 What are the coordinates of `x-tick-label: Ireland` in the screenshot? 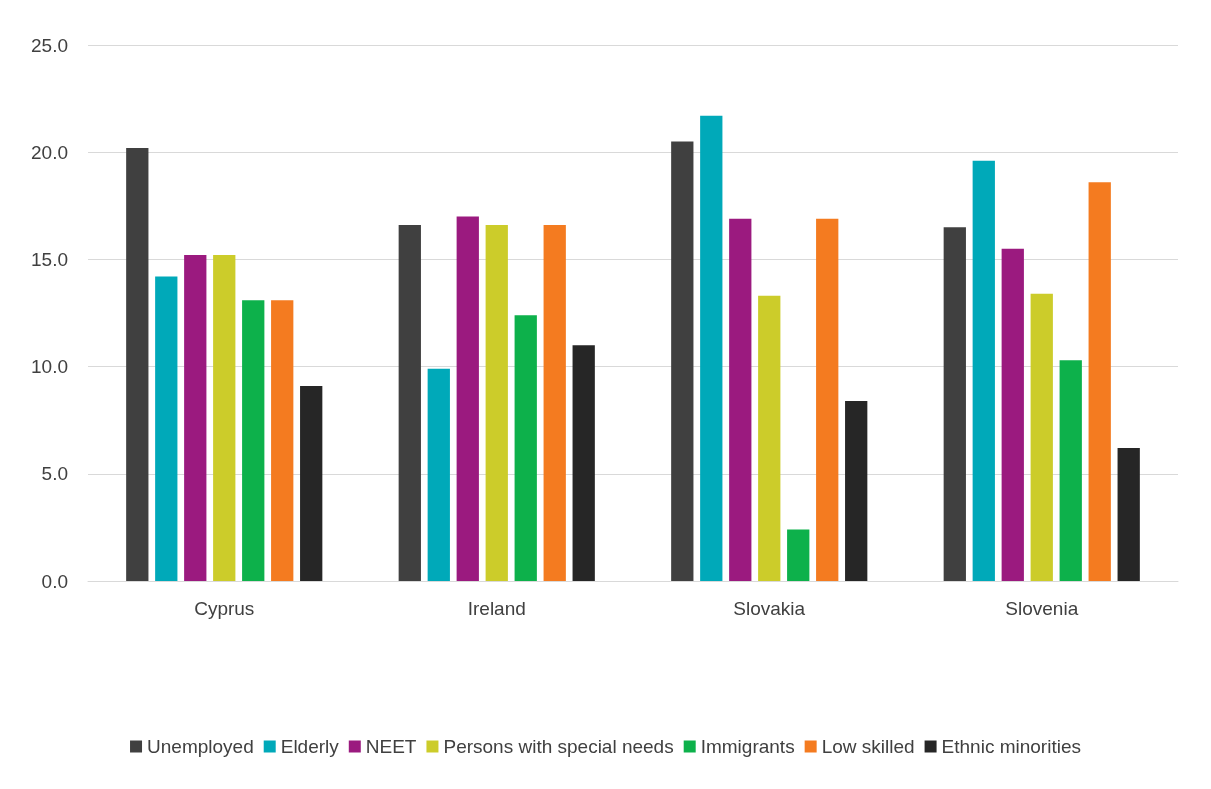 It's located at (496, 608).